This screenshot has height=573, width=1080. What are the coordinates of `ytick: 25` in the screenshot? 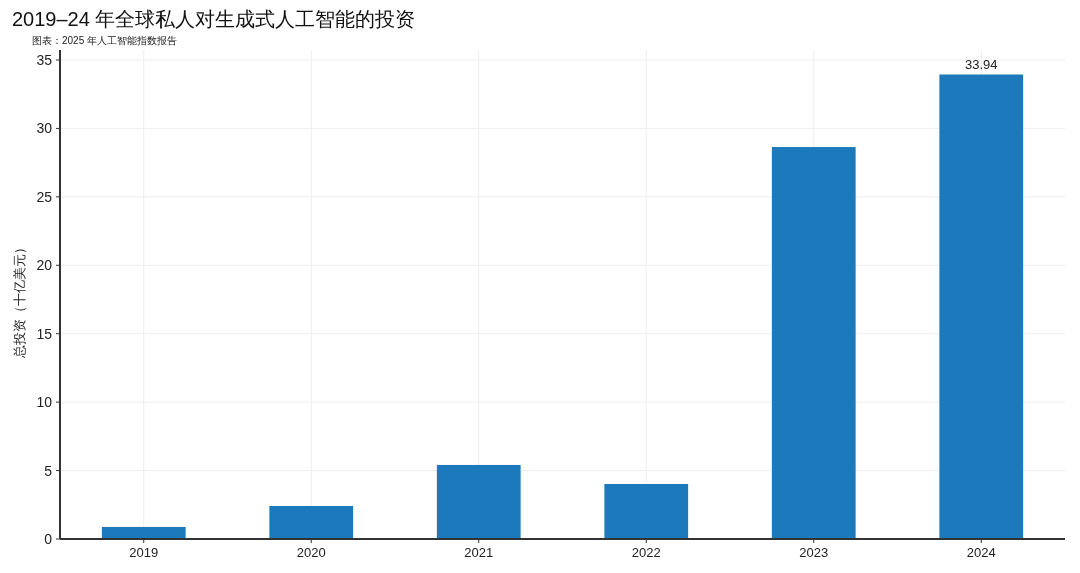 It's located at (44, 196).